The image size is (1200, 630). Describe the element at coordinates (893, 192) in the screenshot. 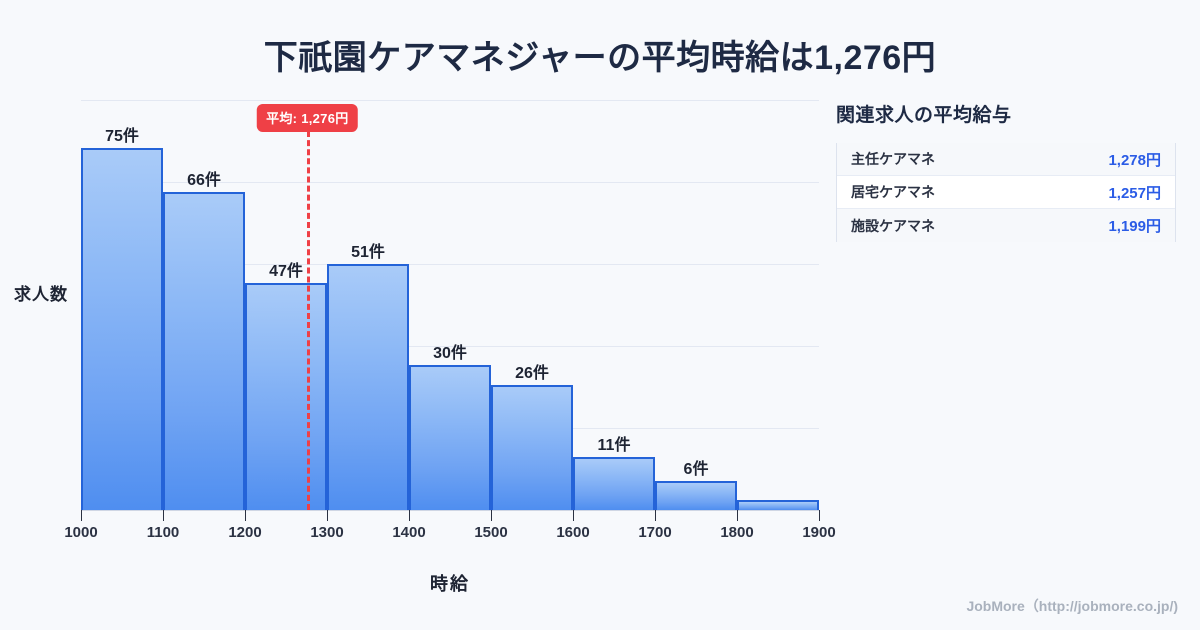

I see `table-row-label: 居宅ケアマネ` at that location.